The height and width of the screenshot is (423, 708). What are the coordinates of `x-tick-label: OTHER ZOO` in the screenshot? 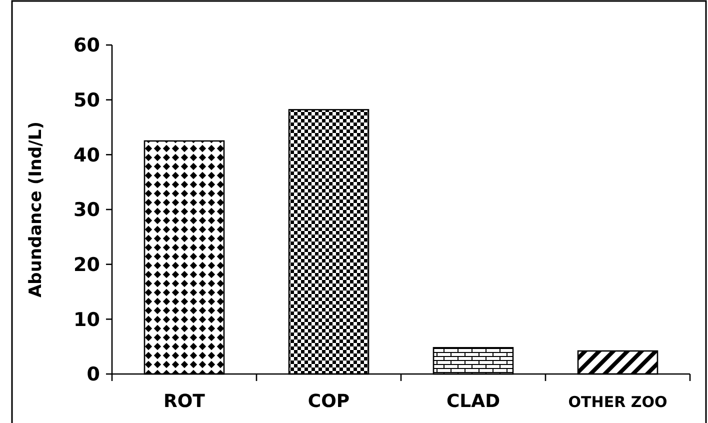 It's located at (618, 402).